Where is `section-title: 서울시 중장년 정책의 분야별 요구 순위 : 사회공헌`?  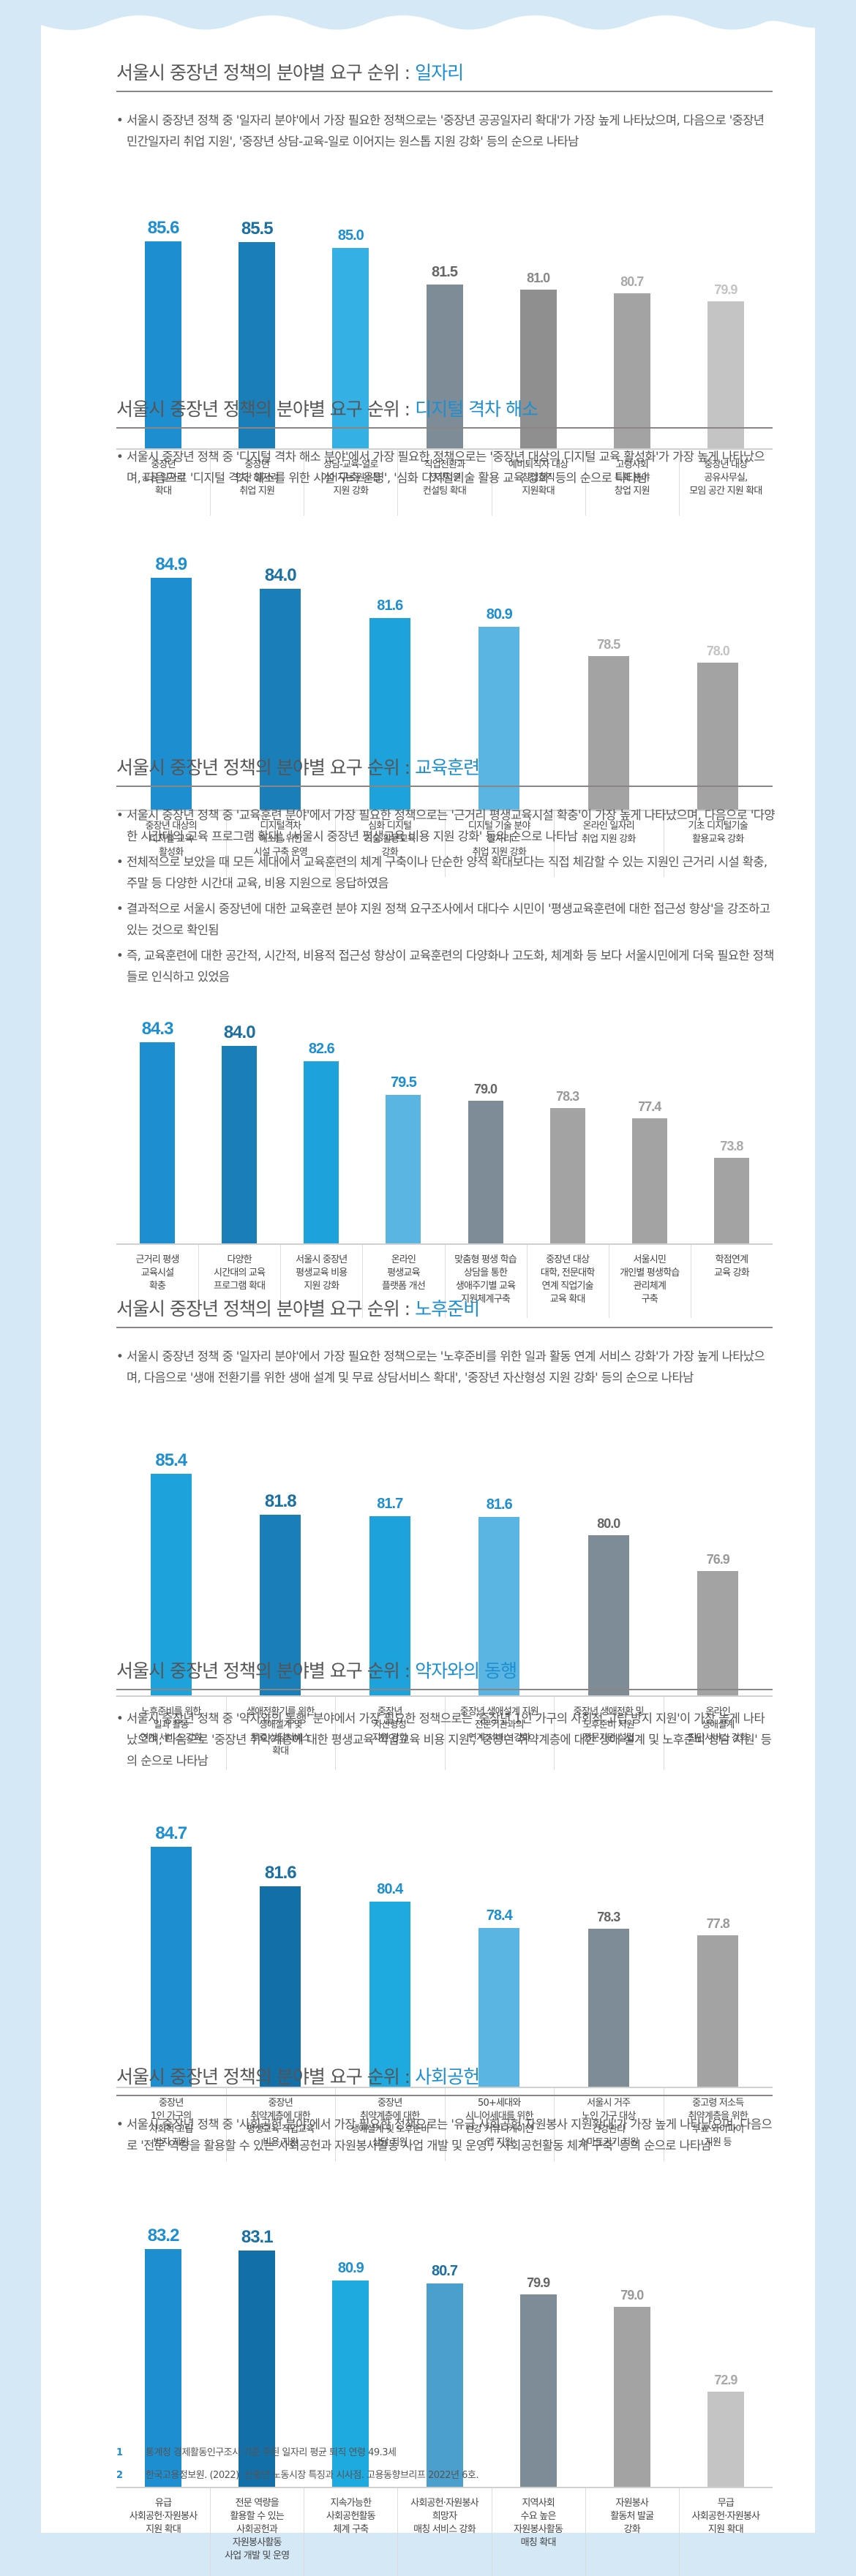 section-title: 서울시 중장년 정책의 분야별 요구 순위 : 사회공헌 is located at coordinates (298, 2076).